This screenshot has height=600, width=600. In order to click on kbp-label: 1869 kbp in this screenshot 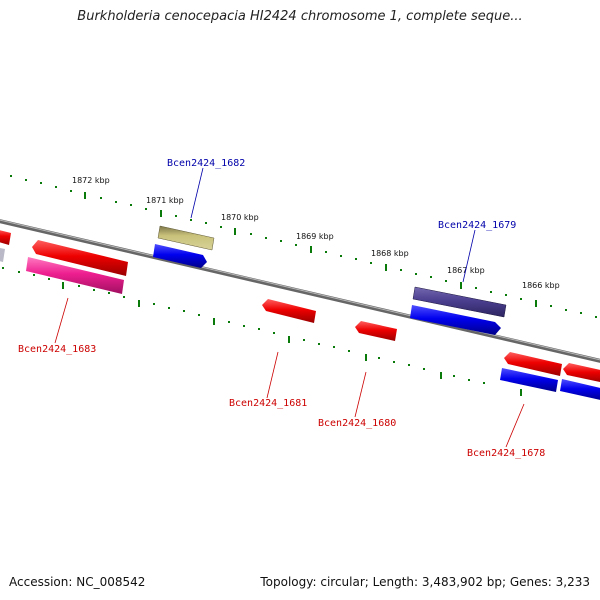, I will do `click(315, 236)`.